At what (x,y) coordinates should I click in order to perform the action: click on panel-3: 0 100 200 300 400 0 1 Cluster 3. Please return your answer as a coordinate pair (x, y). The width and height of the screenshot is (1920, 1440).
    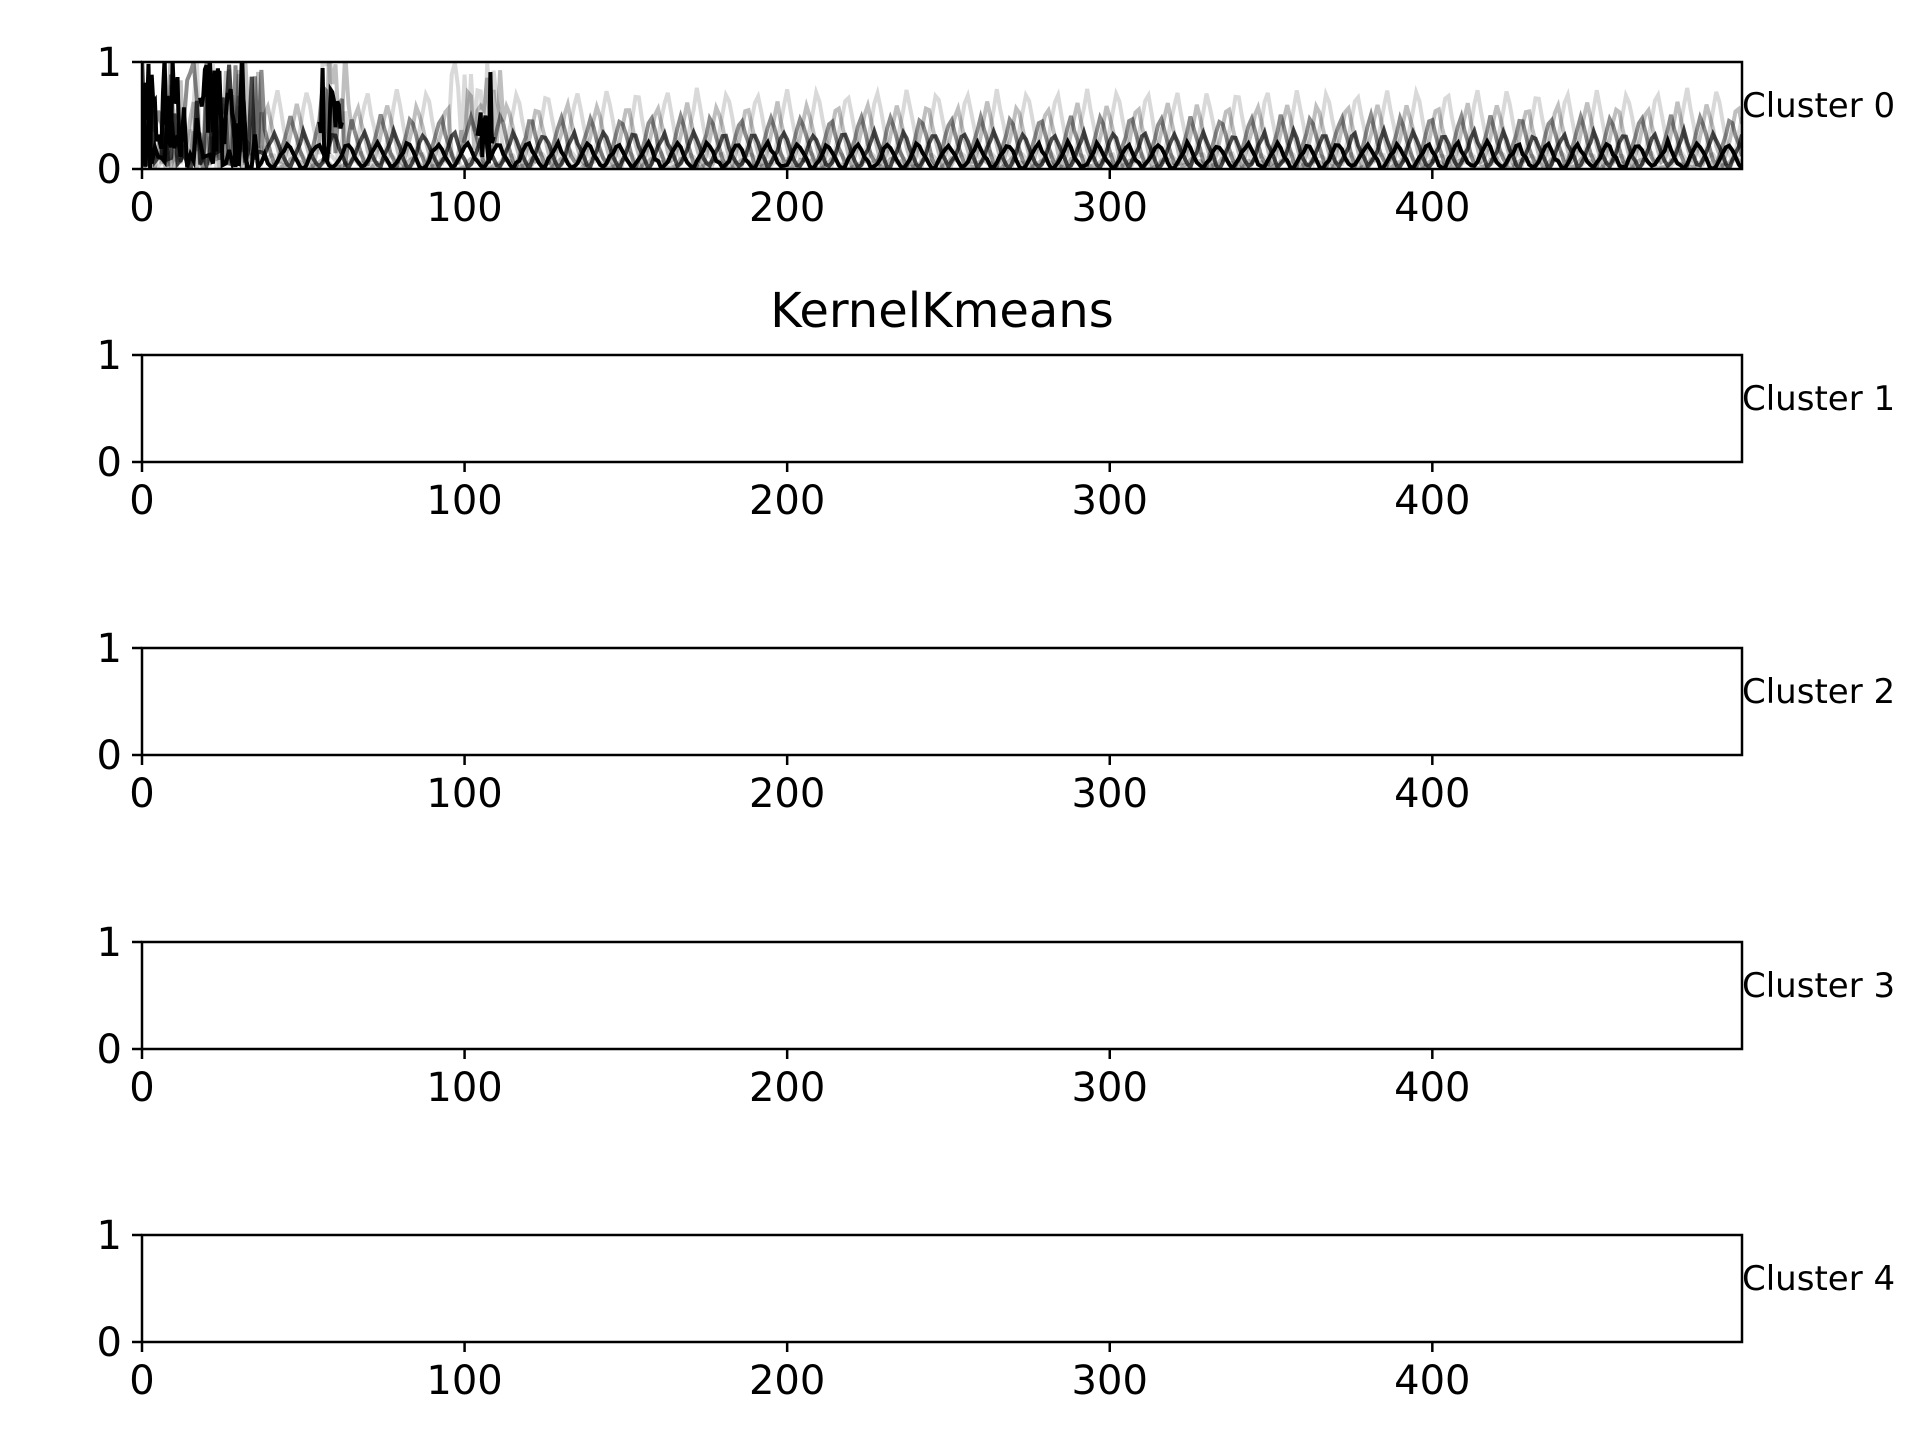
    Looking at the image, I should click on (996, 1015).